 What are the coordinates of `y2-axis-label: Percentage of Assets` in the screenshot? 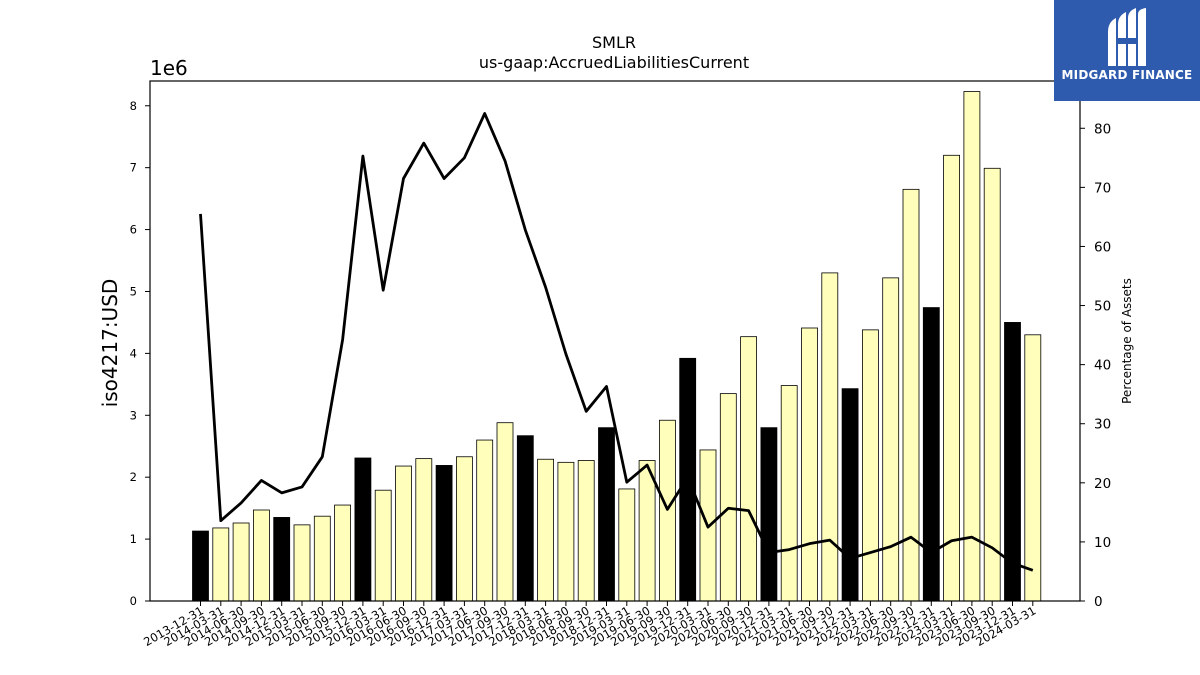 It's located at (1127, 341).